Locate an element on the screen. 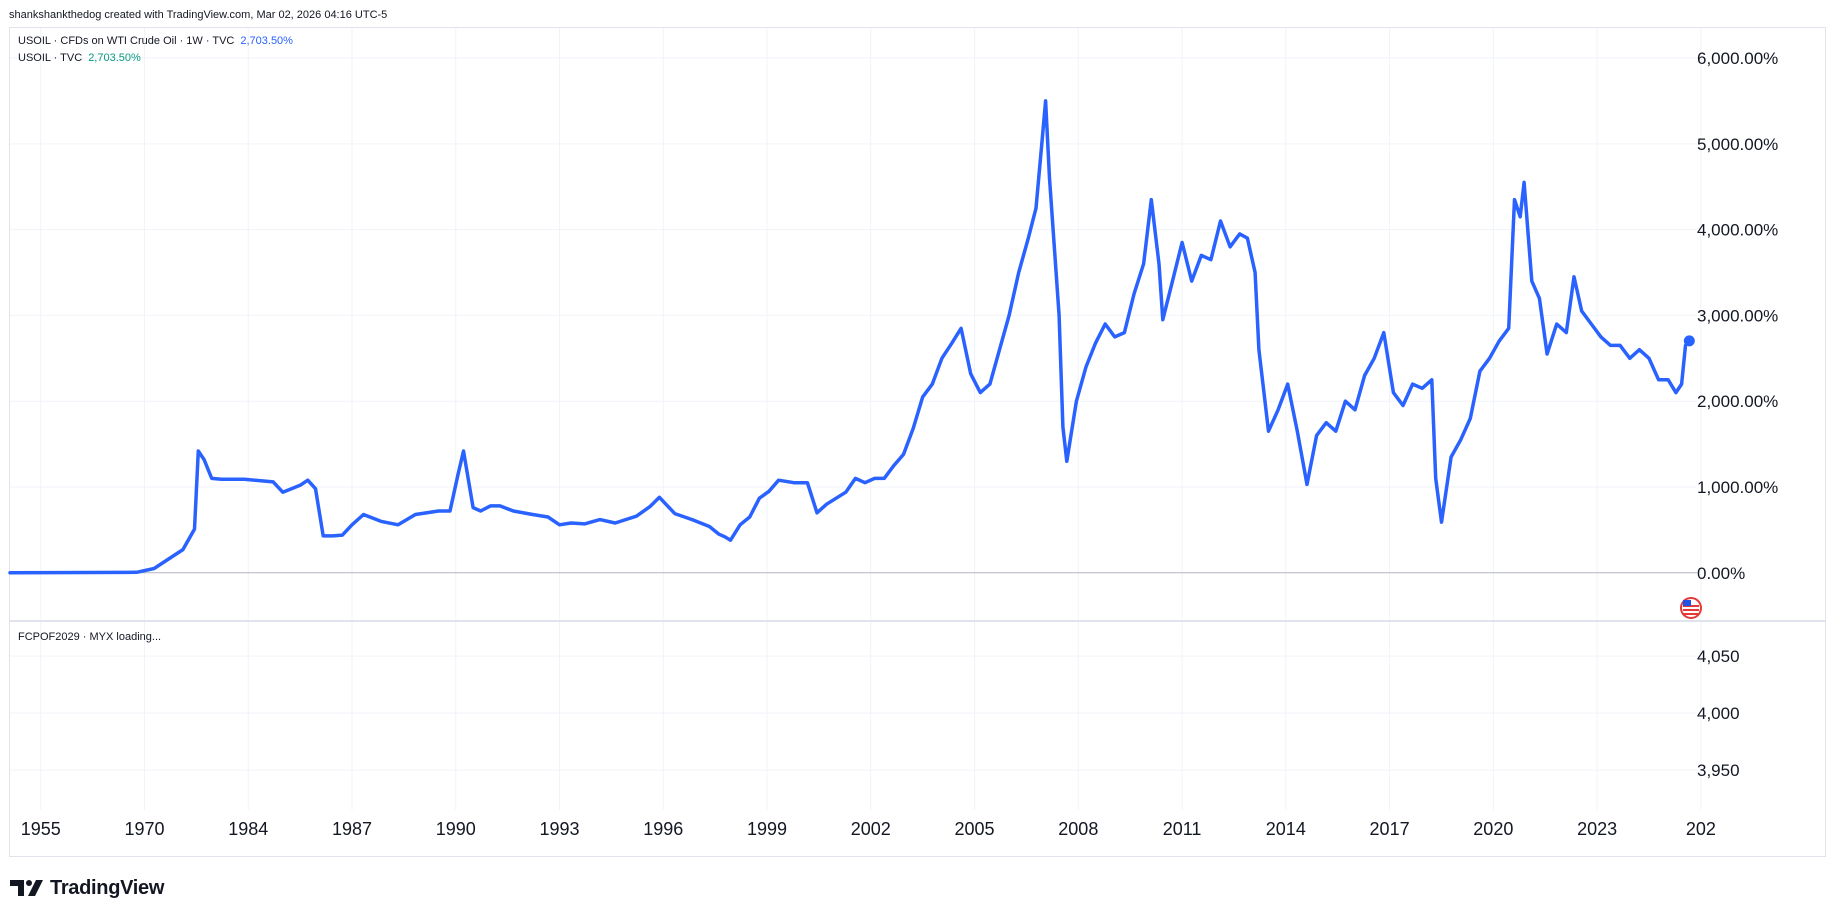 The width and height of the screenshot is (1835, 917). x-tick-label: 1970 is located at coordinates (144, 829).